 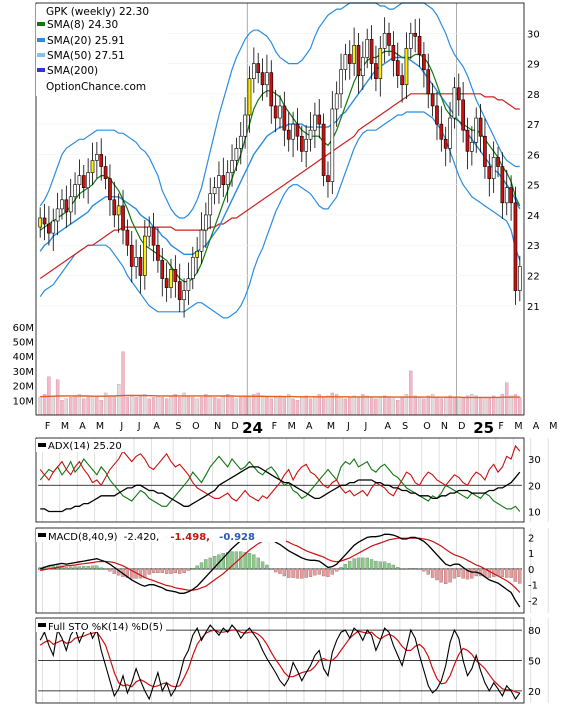 I want to click on legend-swatch-sma8, so click(x=41, y=24).